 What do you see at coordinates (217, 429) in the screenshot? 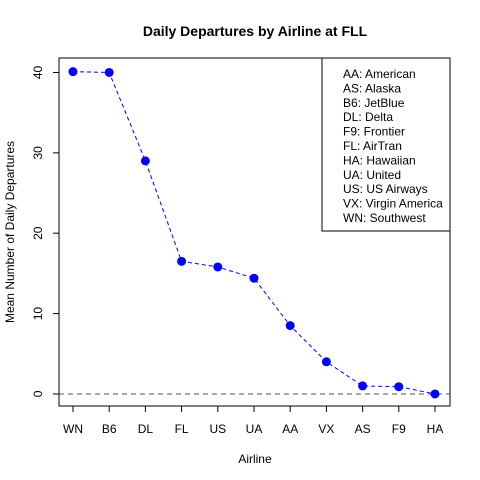
I see `x-tick-label: US` at bounding box center [217, 429].